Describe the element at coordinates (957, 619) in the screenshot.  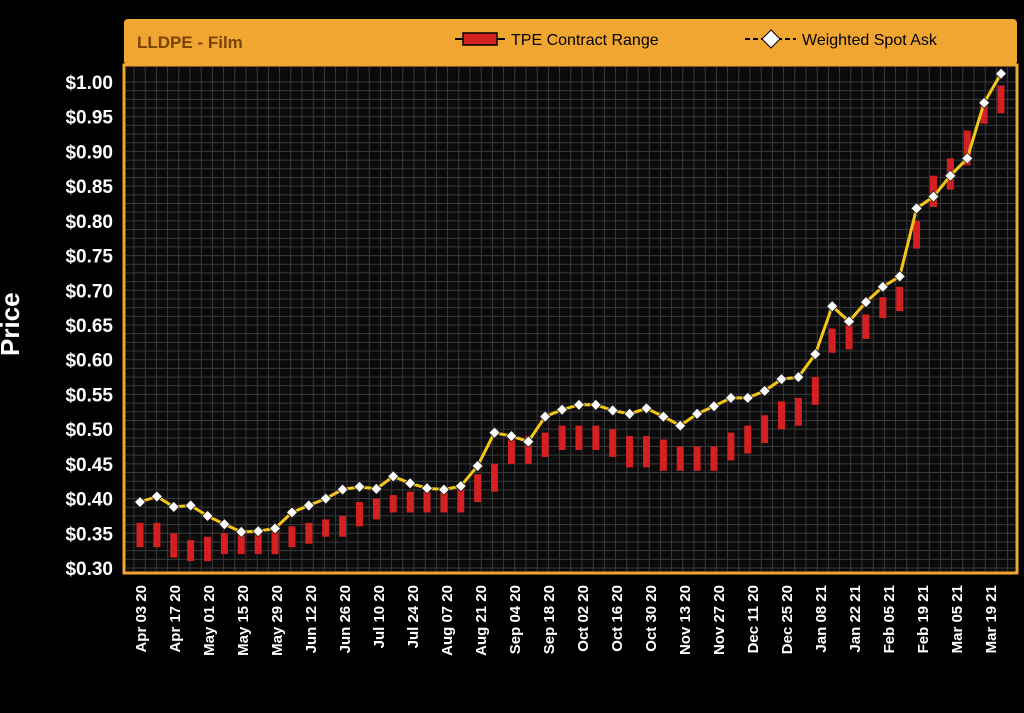
I see `x-tick-label: Mar 05 21` at that location.